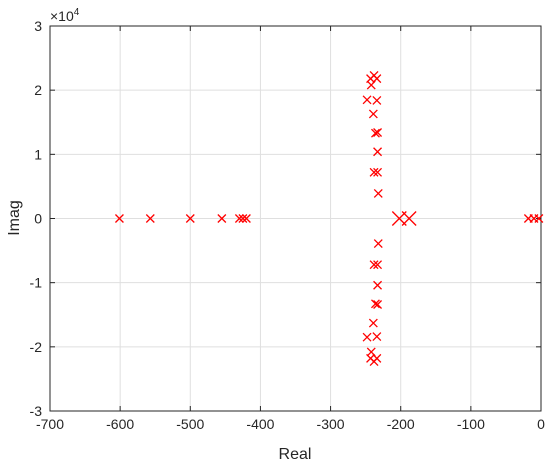 Image resolution: width=550 pixels, height=468 pixels. What do you see at coordinates (77, 12) in the screenshot?
I see `y-exponent-power: 4` at bounding box center [77, 12].